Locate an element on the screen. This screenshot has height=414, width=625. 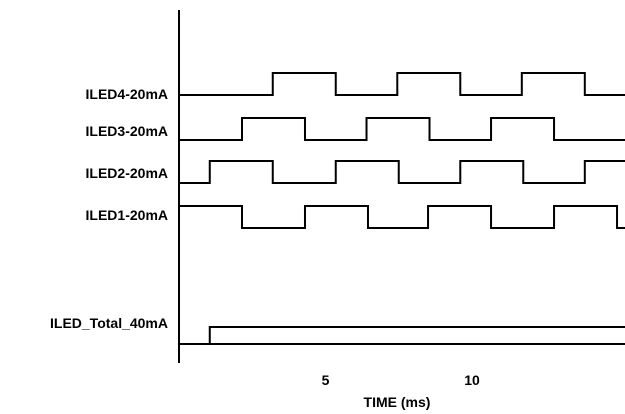
signal-label-iled3-20ma: ILED3-20mA is located at coordinates (127, 131).